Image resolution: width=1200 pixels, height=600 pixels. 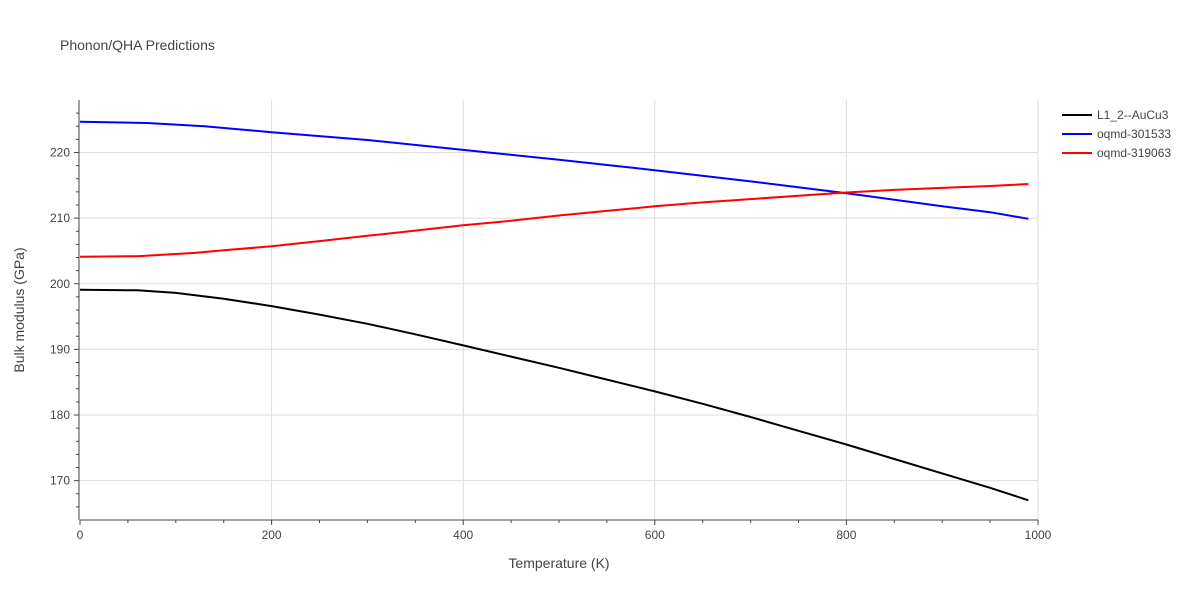 I want to click on legend-item-L1_2--AuCu3: L1_2--AuCu3, so click(x=1115, y=115).